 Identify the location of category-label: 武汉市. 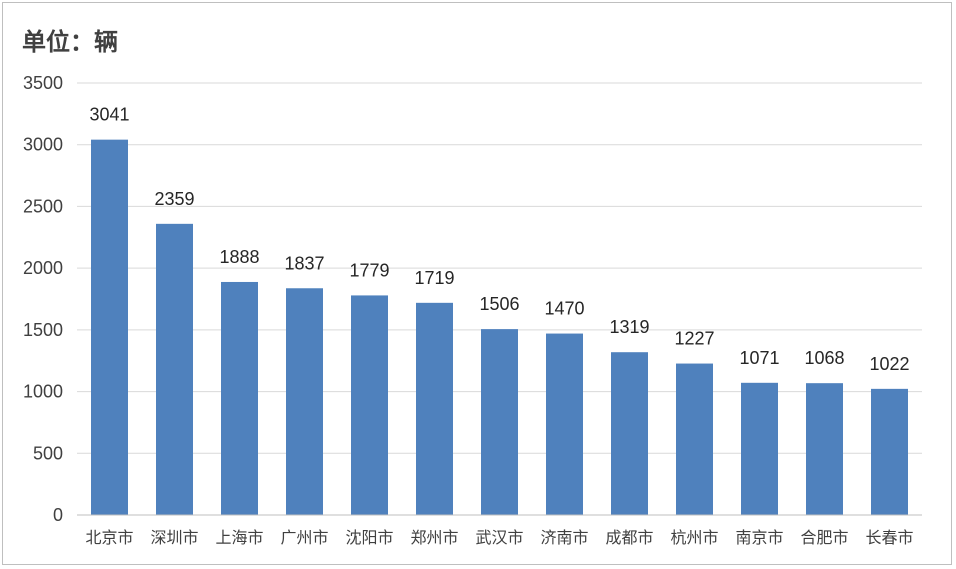
(499, 537).